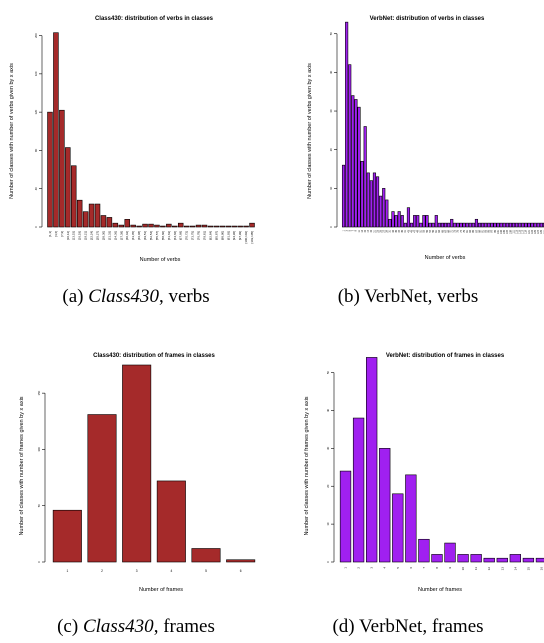 The image size is (544, 643). I want to click on chart-d-x-tick-label: 13, so click(502, 569).